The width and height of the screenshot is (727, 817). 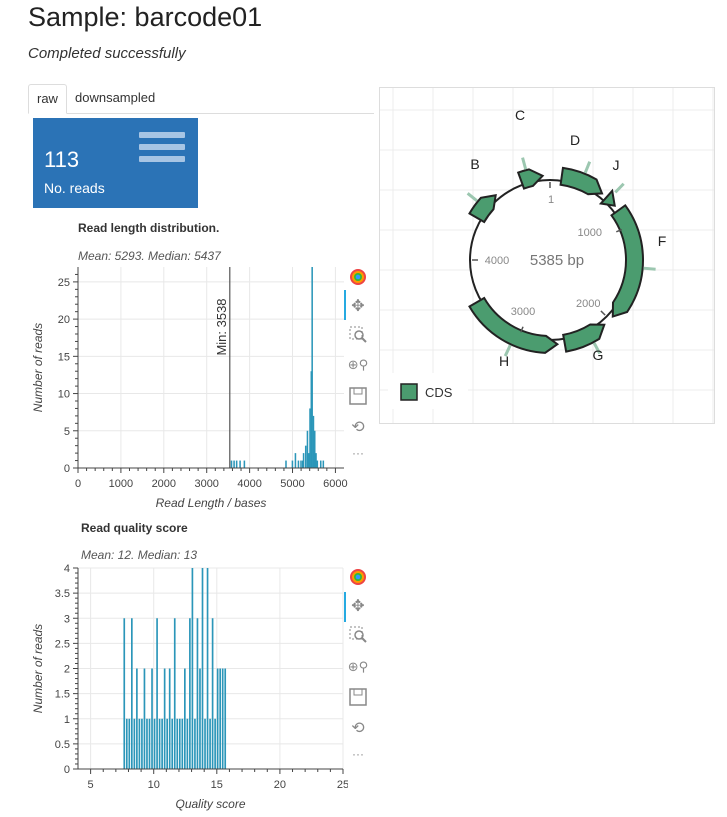 What do you see at coordinates (523, 312) in the screenshot?
I see `position-label: 3000` at bounding box center [523, 312].